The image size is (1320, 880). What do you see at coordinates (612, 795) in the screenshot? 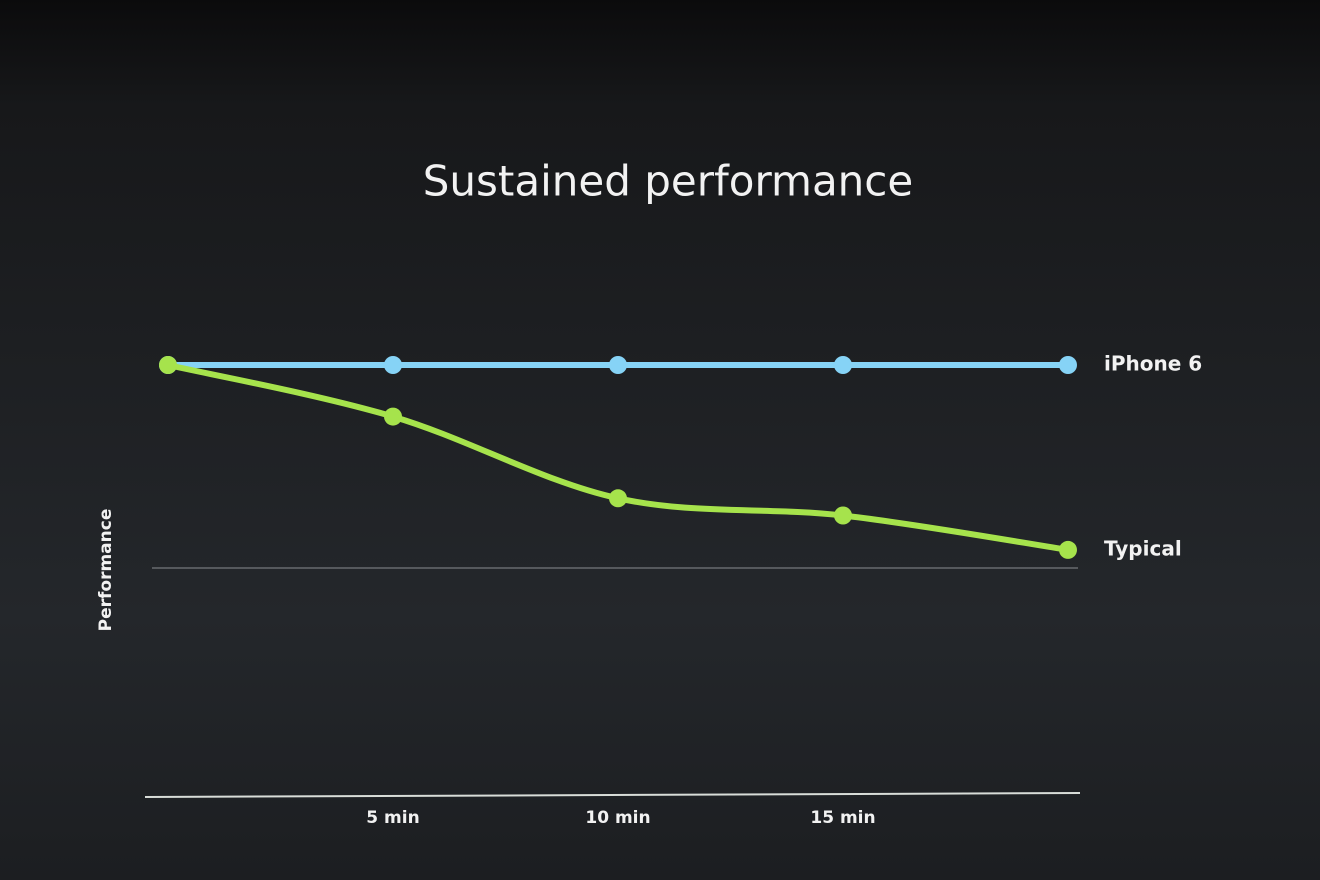
I see `x-axis` at bounding box center [612, 795].